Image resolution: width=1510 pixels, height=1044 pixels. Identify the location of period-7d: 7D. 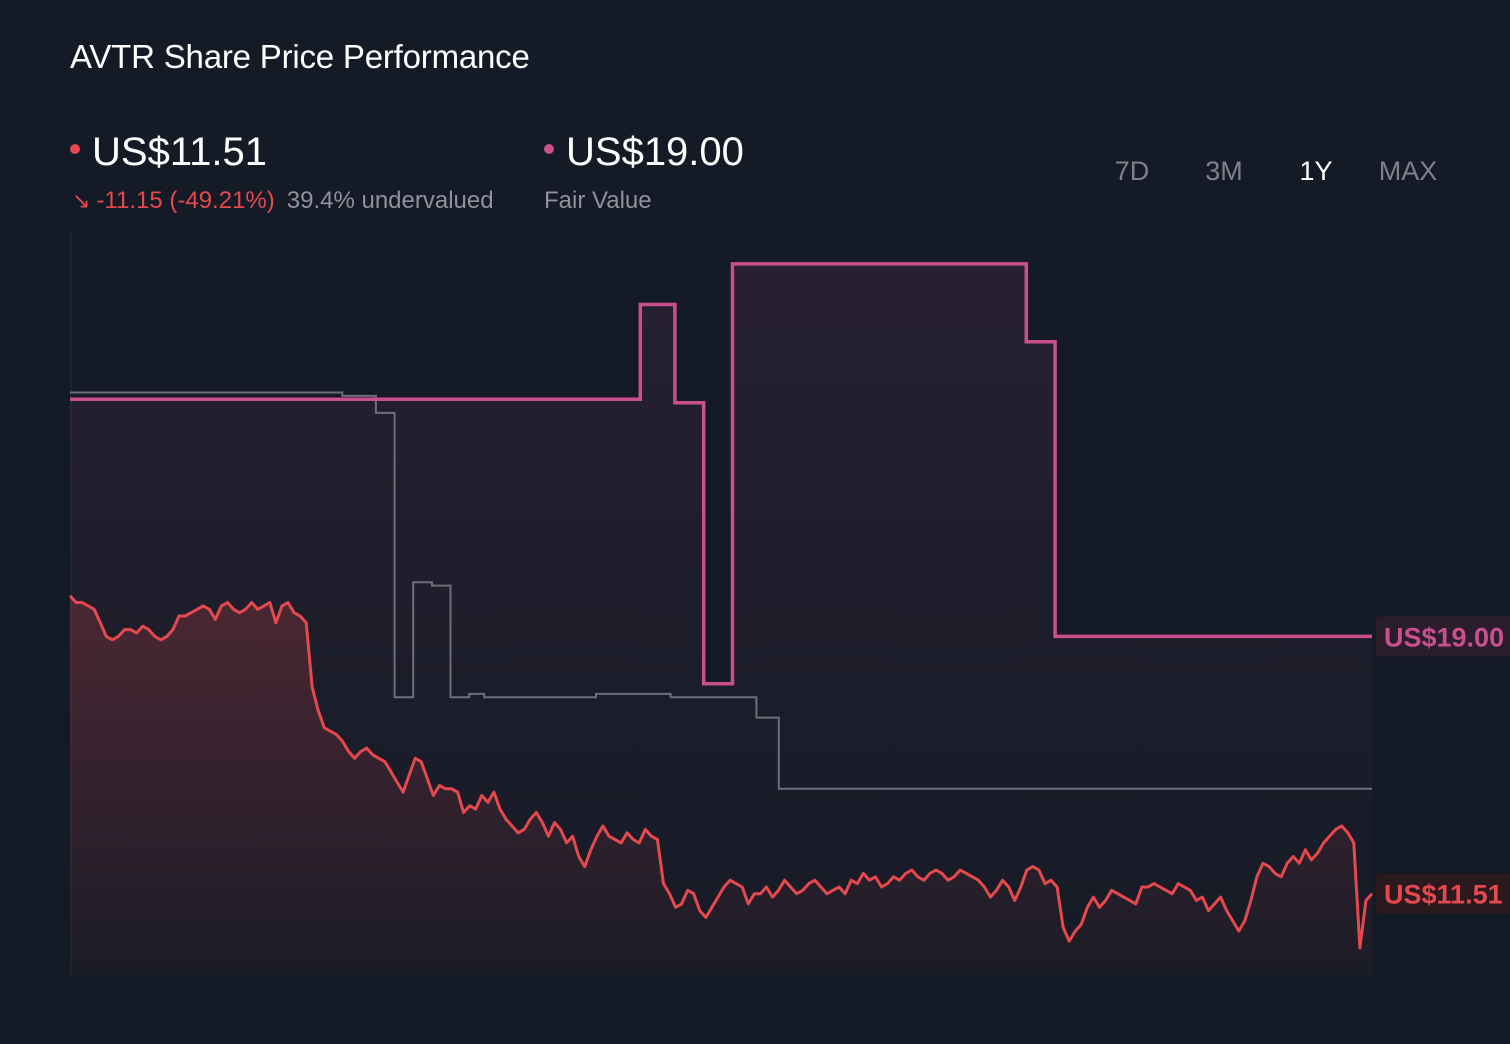
(1132, 171).